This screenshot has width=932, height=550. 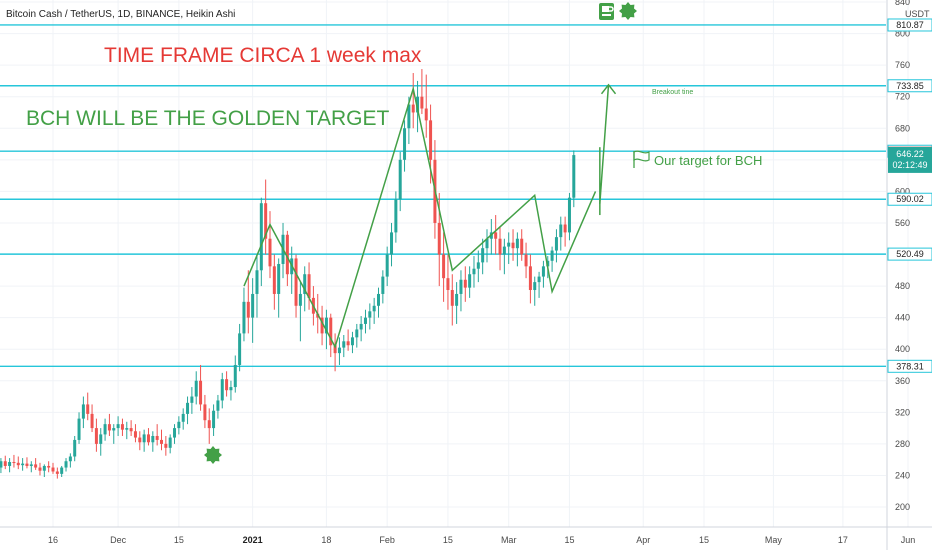 What do you see at coordinates (253, 540) in the screenshot?
I see `time-tick-label: 2021` at bounding box center [253, 540].